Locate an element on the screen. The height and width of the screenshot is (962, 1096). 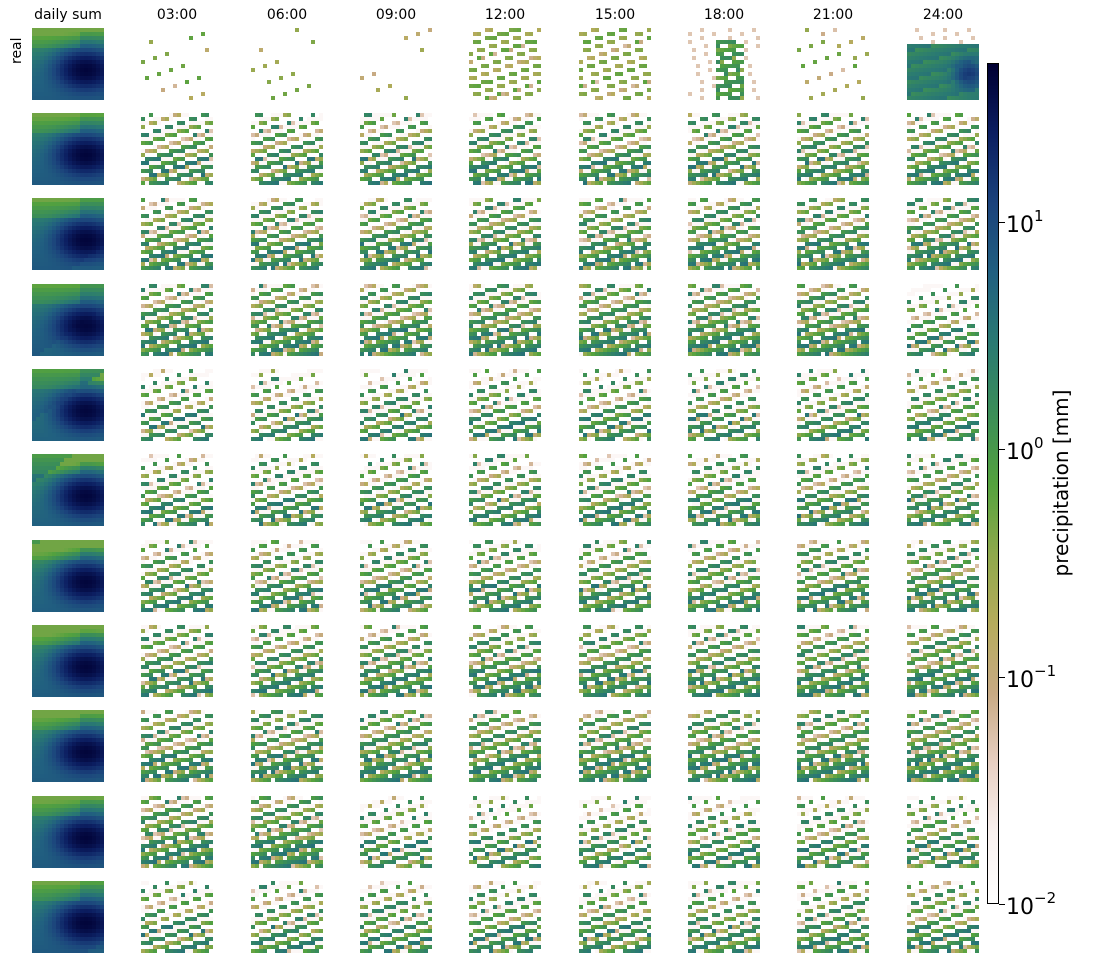
colorbar-tick-label: 10⁻¹ is located at coordinates (1031, 677).